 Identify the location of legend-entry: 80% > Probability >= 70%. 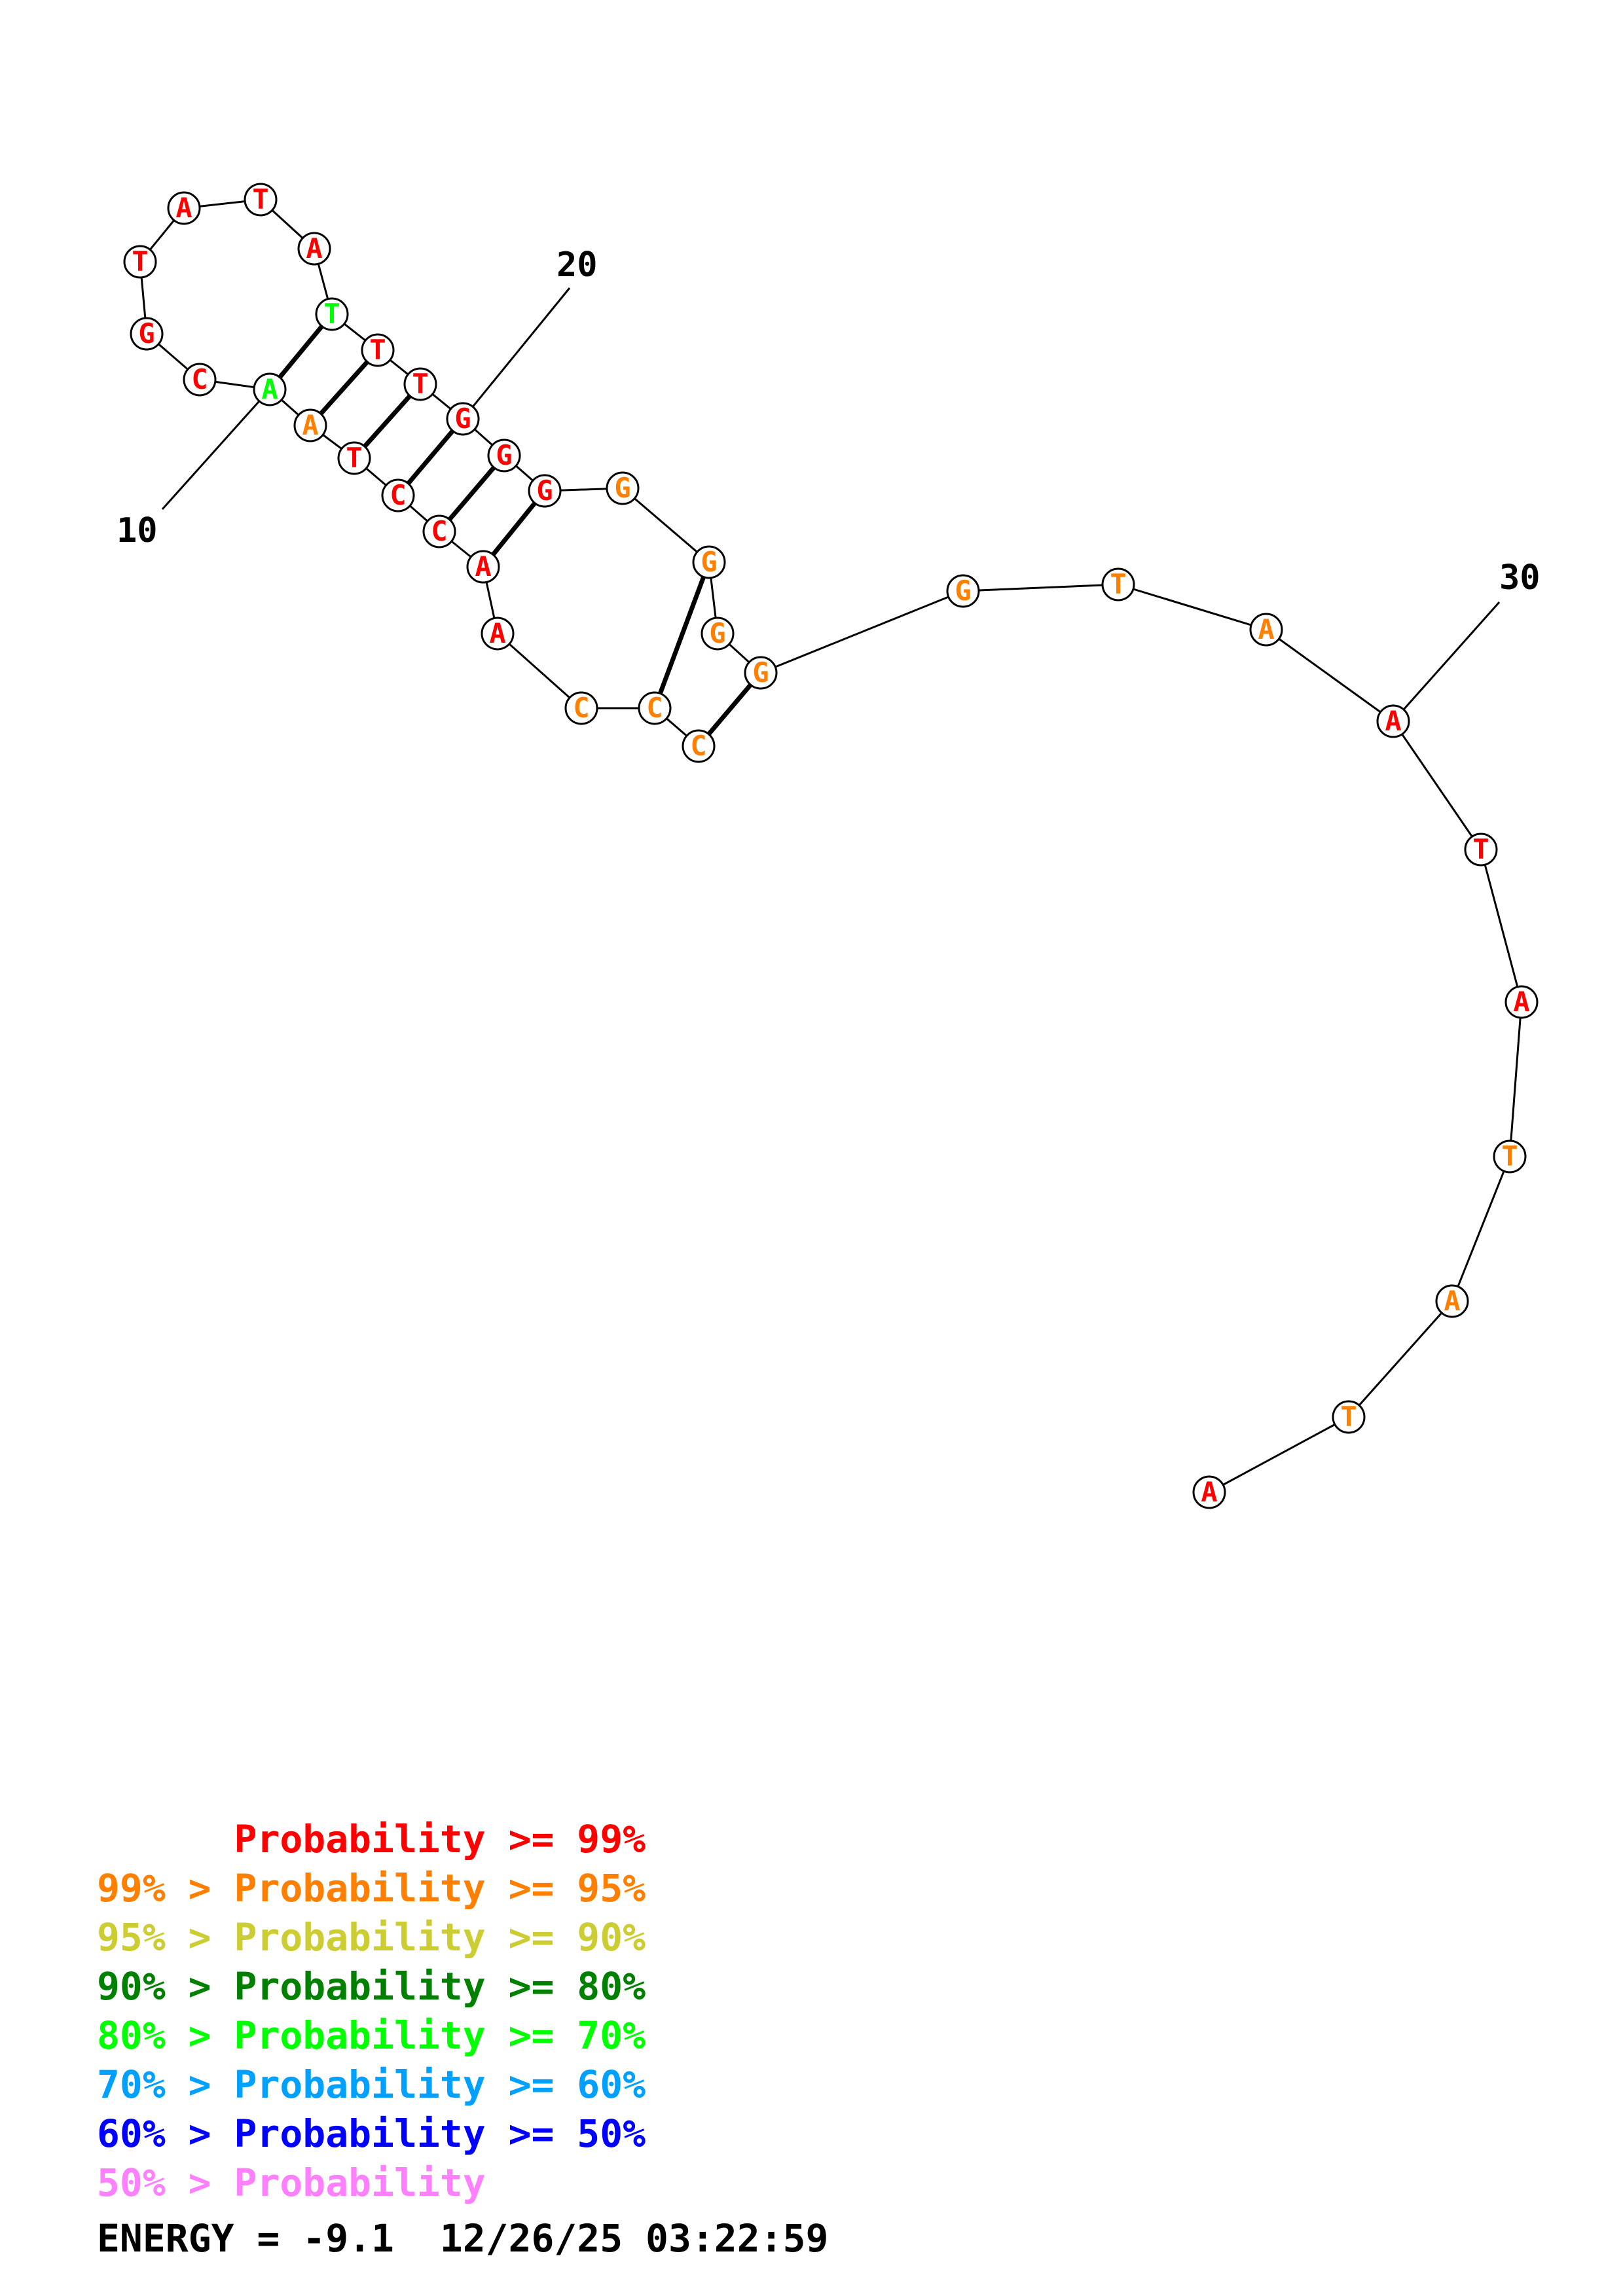
(371, 2035).